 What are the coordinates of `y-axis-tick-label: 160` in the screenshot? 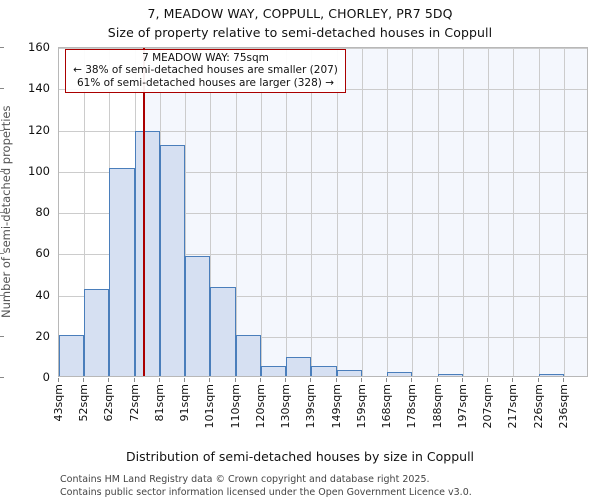 It's located at (39, 47).